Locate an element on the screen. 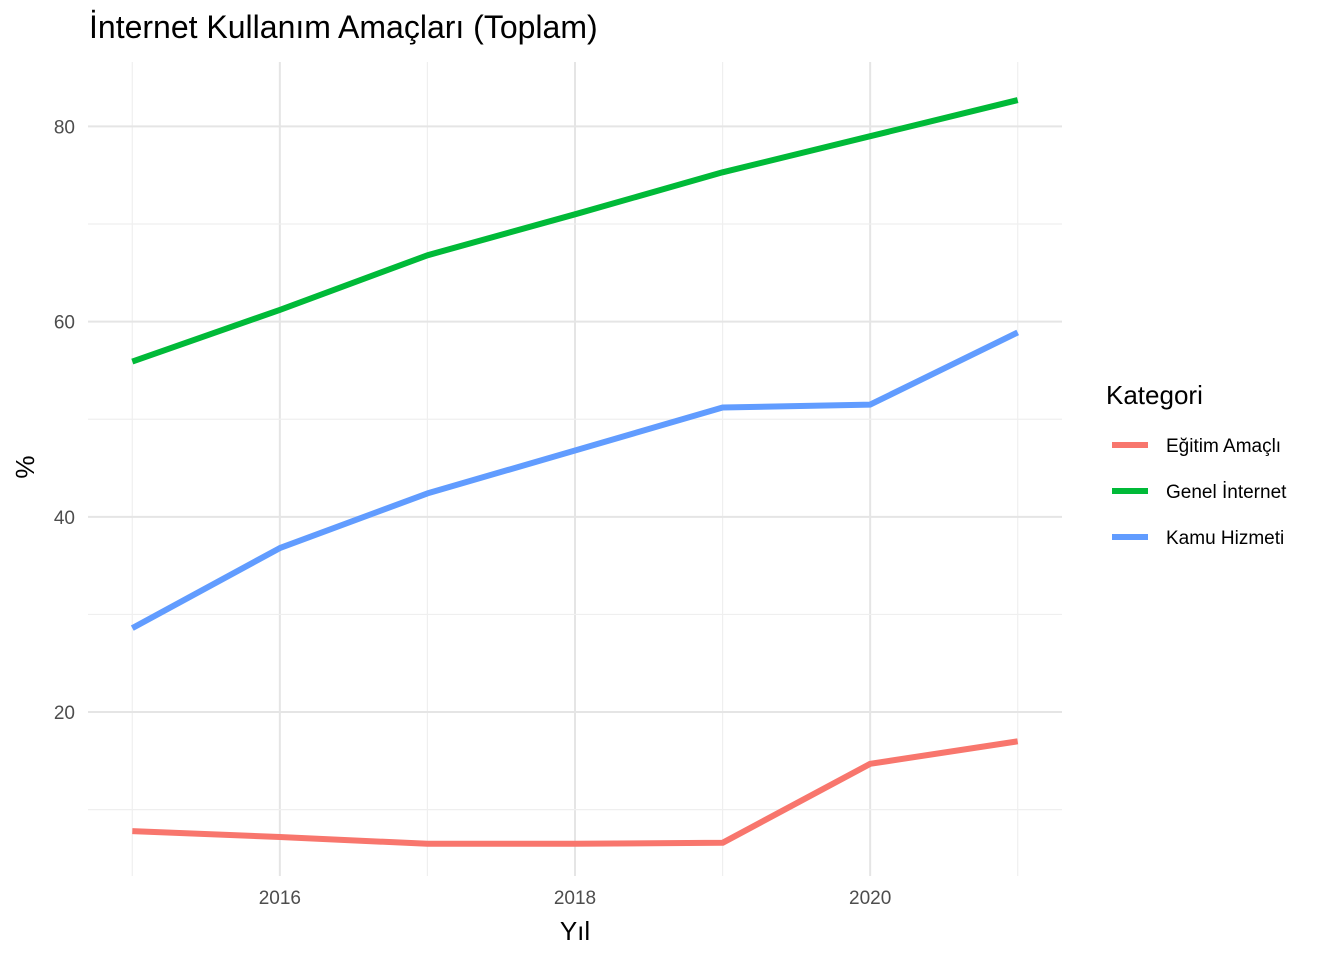 This screenshot has height=960, width=1344. legend-title: Kategori is located at coordinates (1154, 395).